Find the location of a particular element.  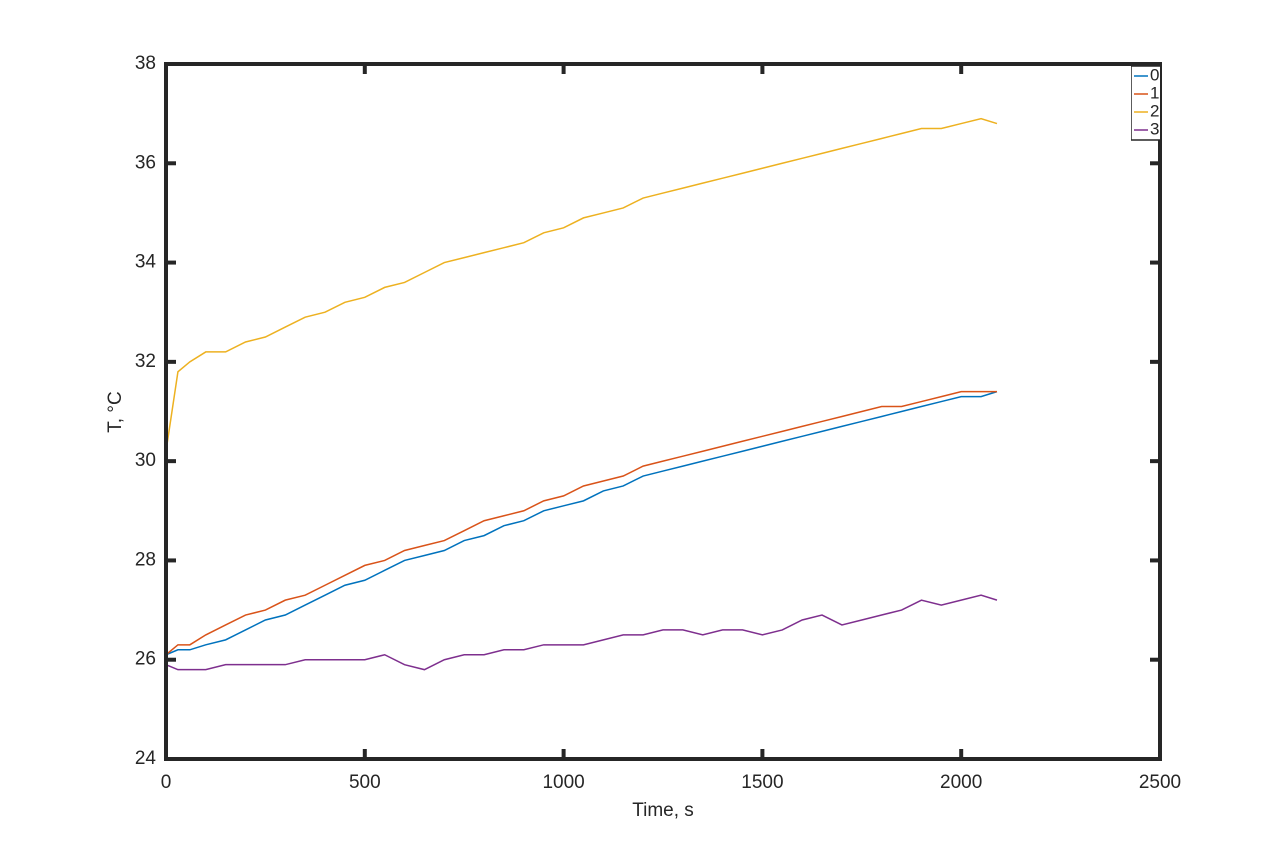

y-tick-label: 28 is located at coordinates (145, 559).